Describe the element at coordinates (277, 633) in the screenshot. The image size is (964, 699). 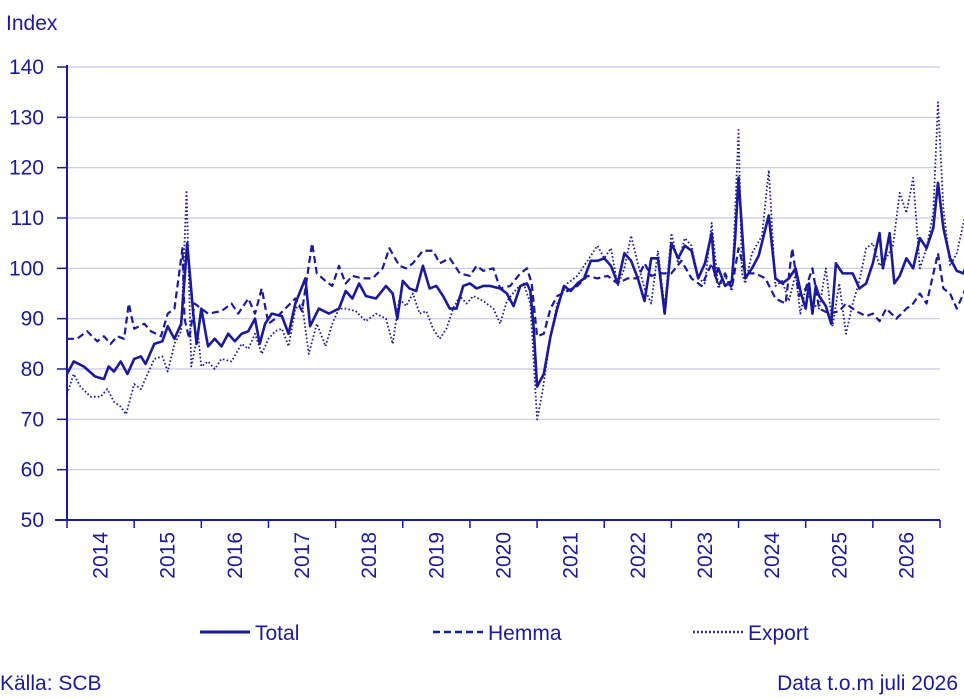
I see `legend-label-total: Total` at that location.